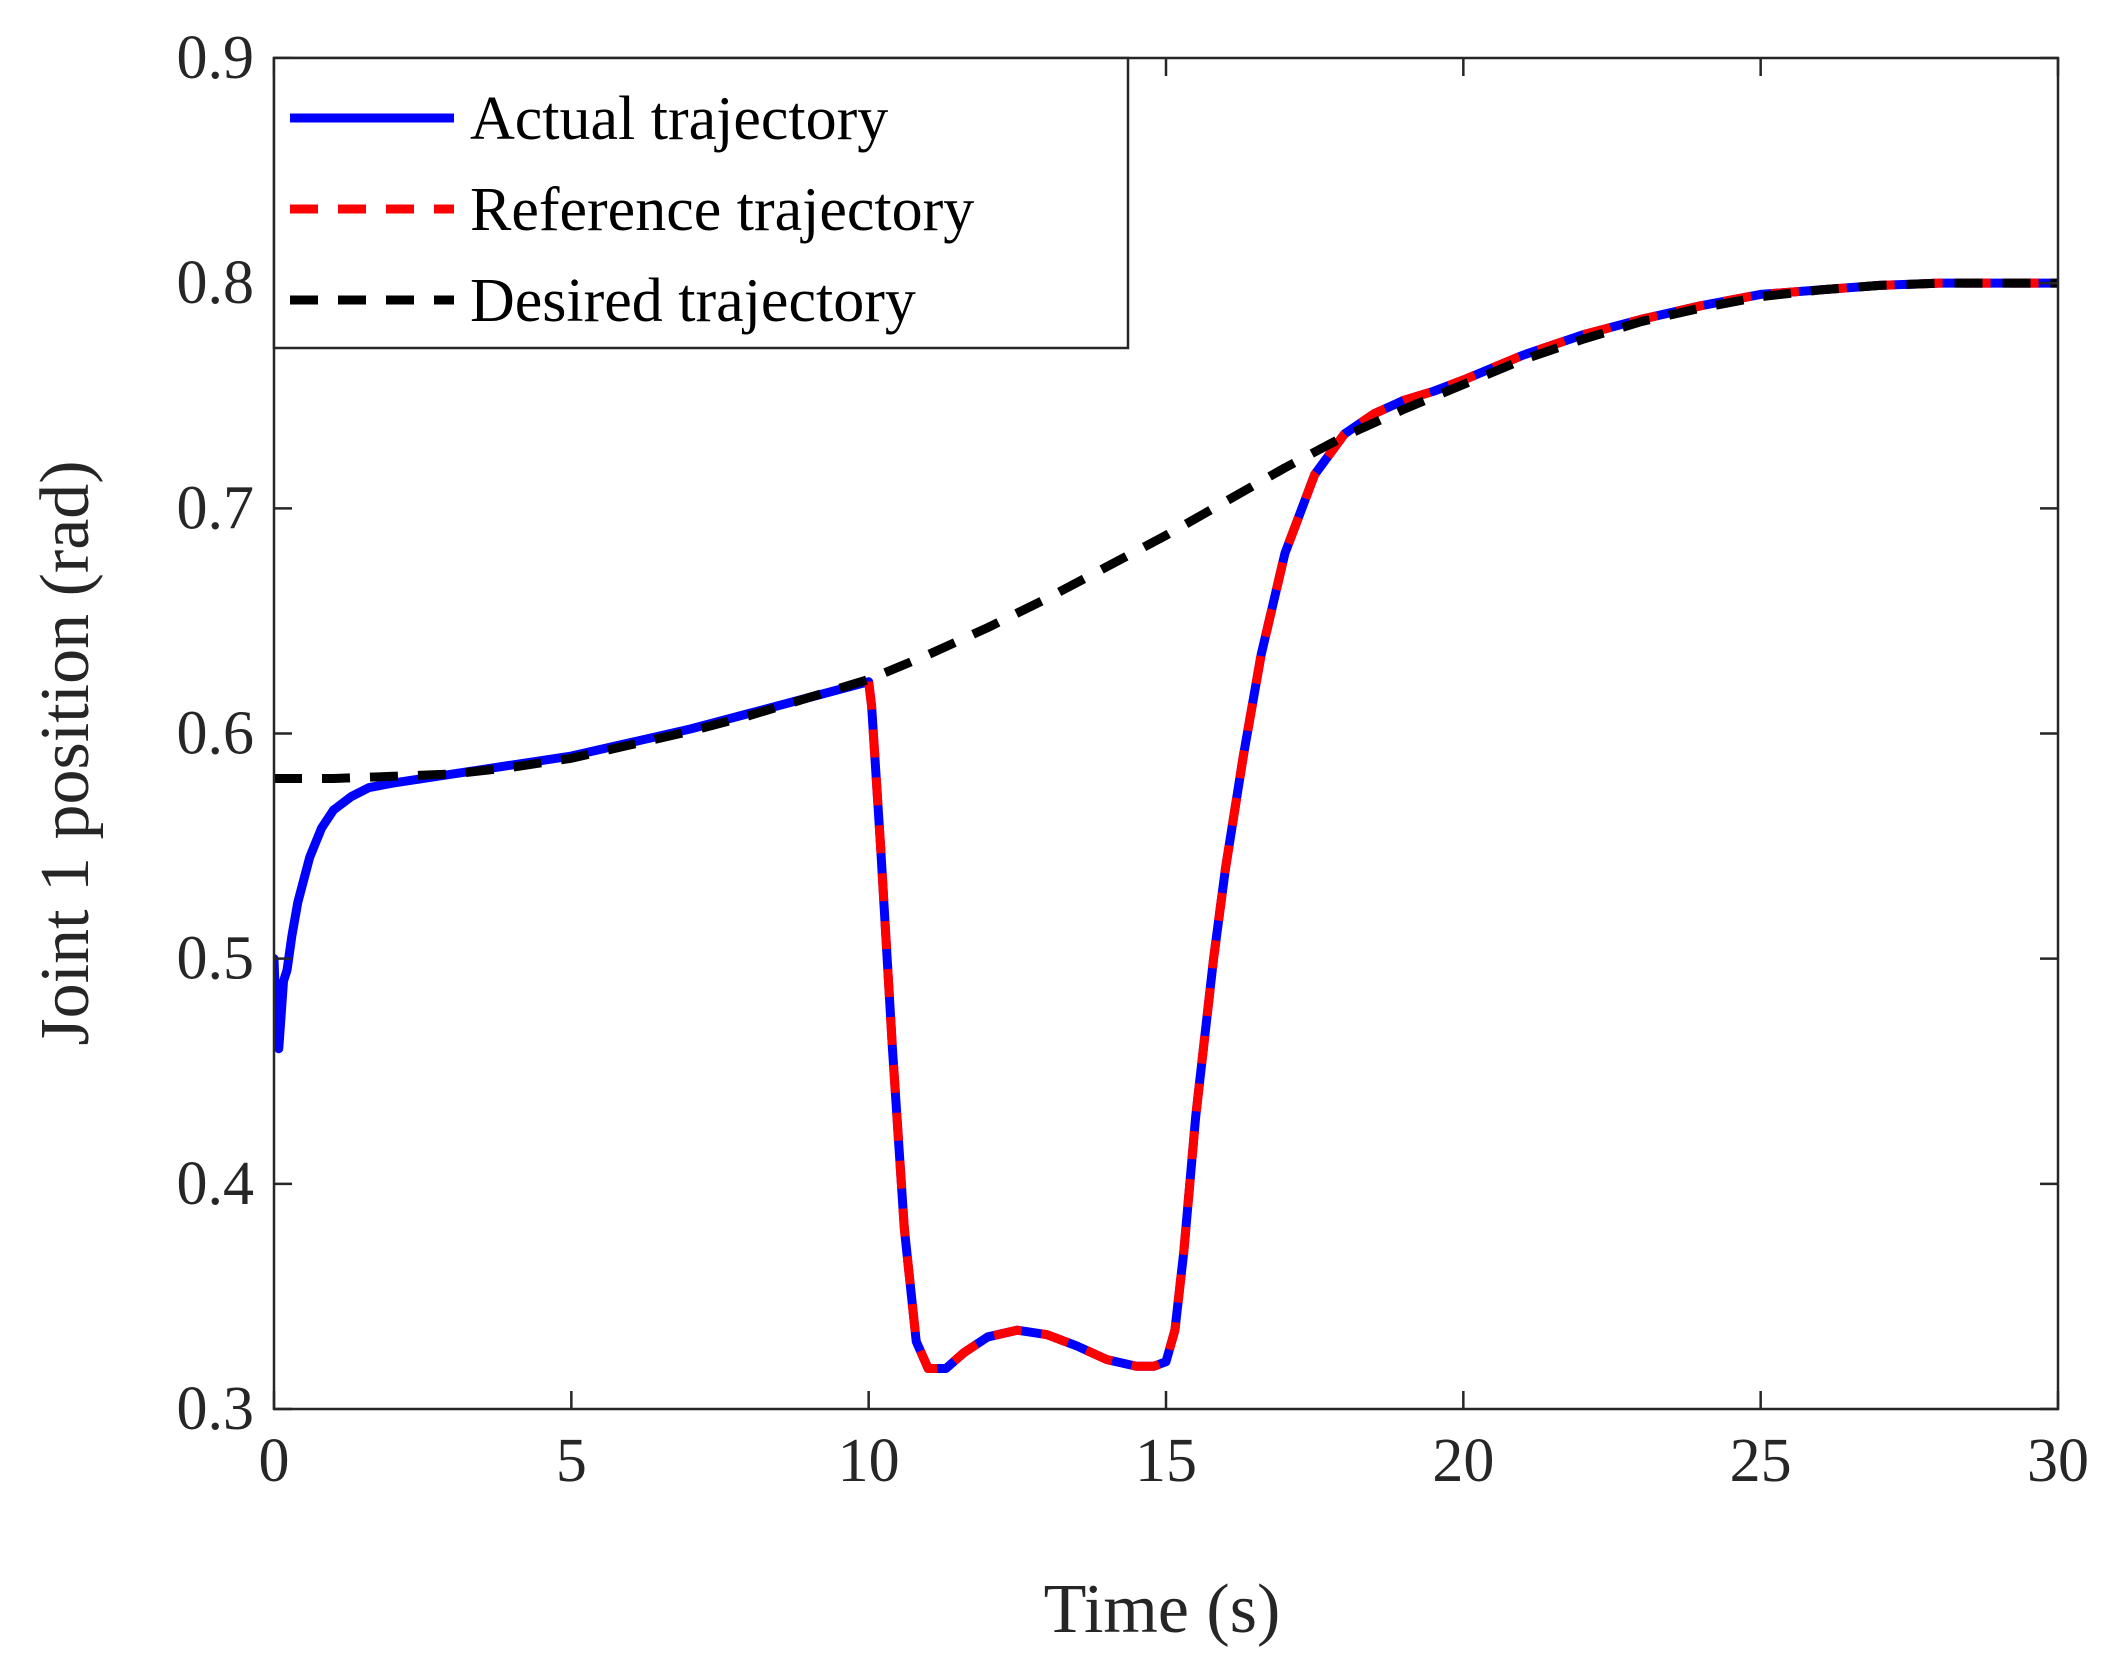  Describe the element at coordinates (2058, 1461) in the screenshot. I see `x-tick-label: 30` at that location.